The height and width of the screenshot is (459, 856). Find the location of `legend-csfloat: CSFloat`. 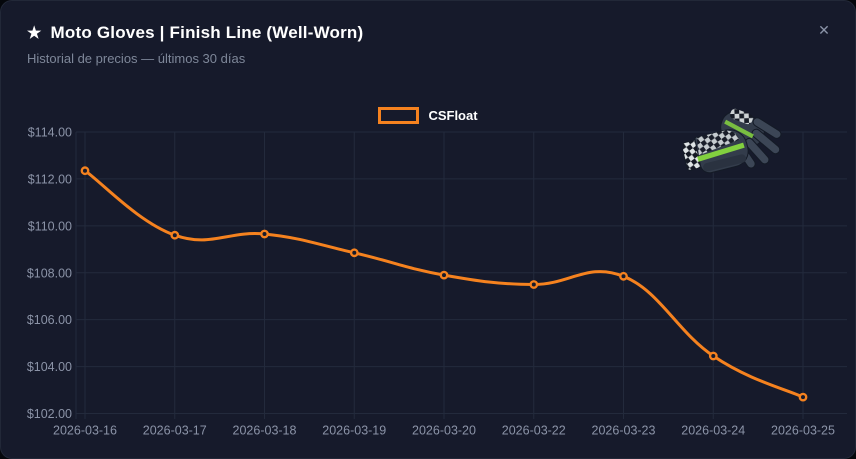

legend-csfloat: CSFloat is located at coordinates (428, 115).